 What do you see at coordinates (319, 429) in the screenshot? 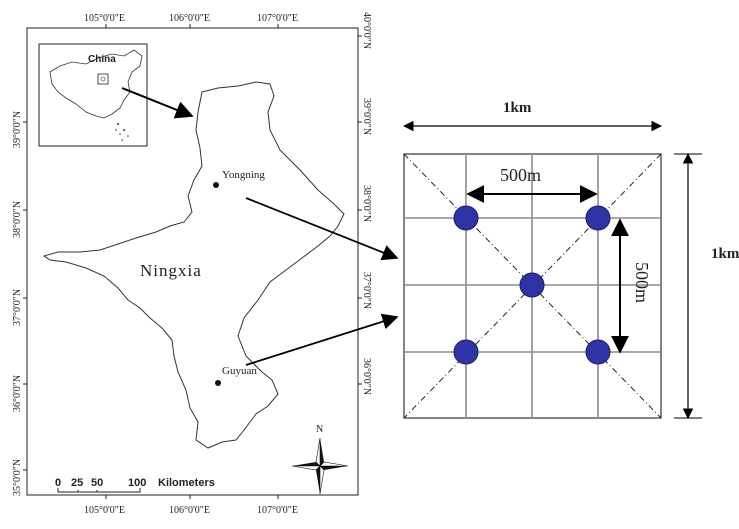
I see `north-label: N` at bounding box center [319, 429].